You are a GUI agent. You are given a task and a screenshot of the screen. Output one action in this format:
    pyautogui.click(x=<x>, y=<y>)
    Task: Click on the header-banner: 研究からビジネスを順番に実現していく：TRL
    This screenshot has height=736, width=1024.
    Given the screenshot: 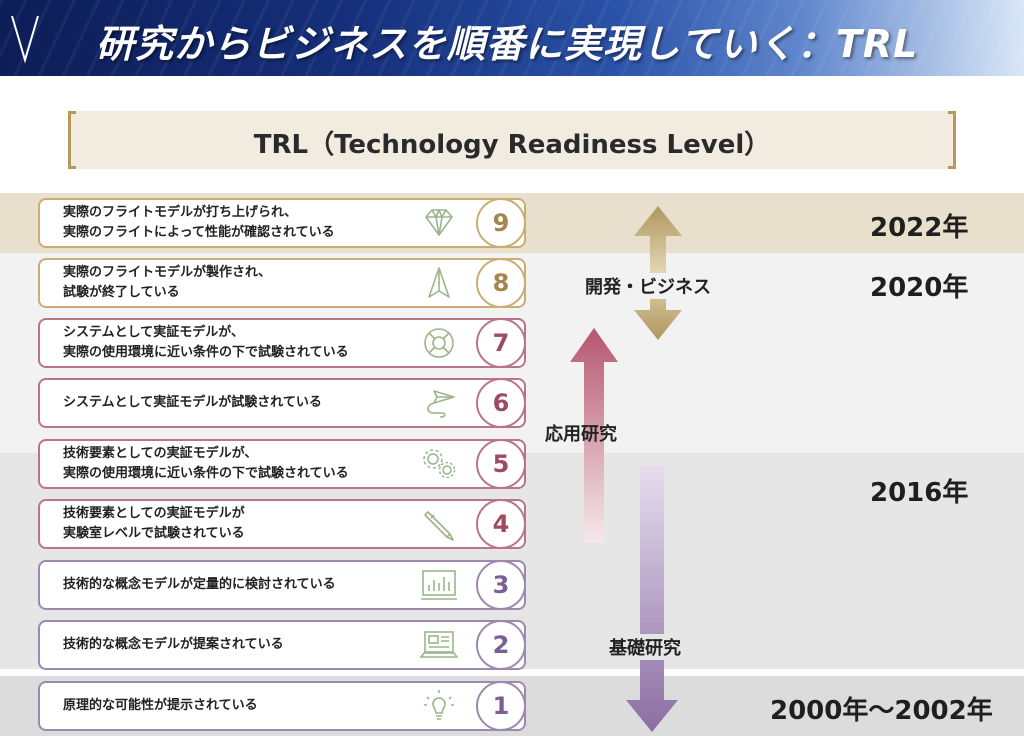 What is the action you would take?
    pyautogui.click(x=512, y=38)
    